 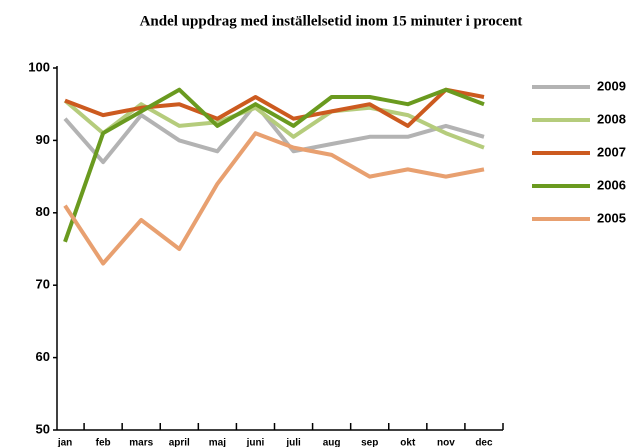 I want to click on y-tick-label: 50, so click(x=43, y=428).